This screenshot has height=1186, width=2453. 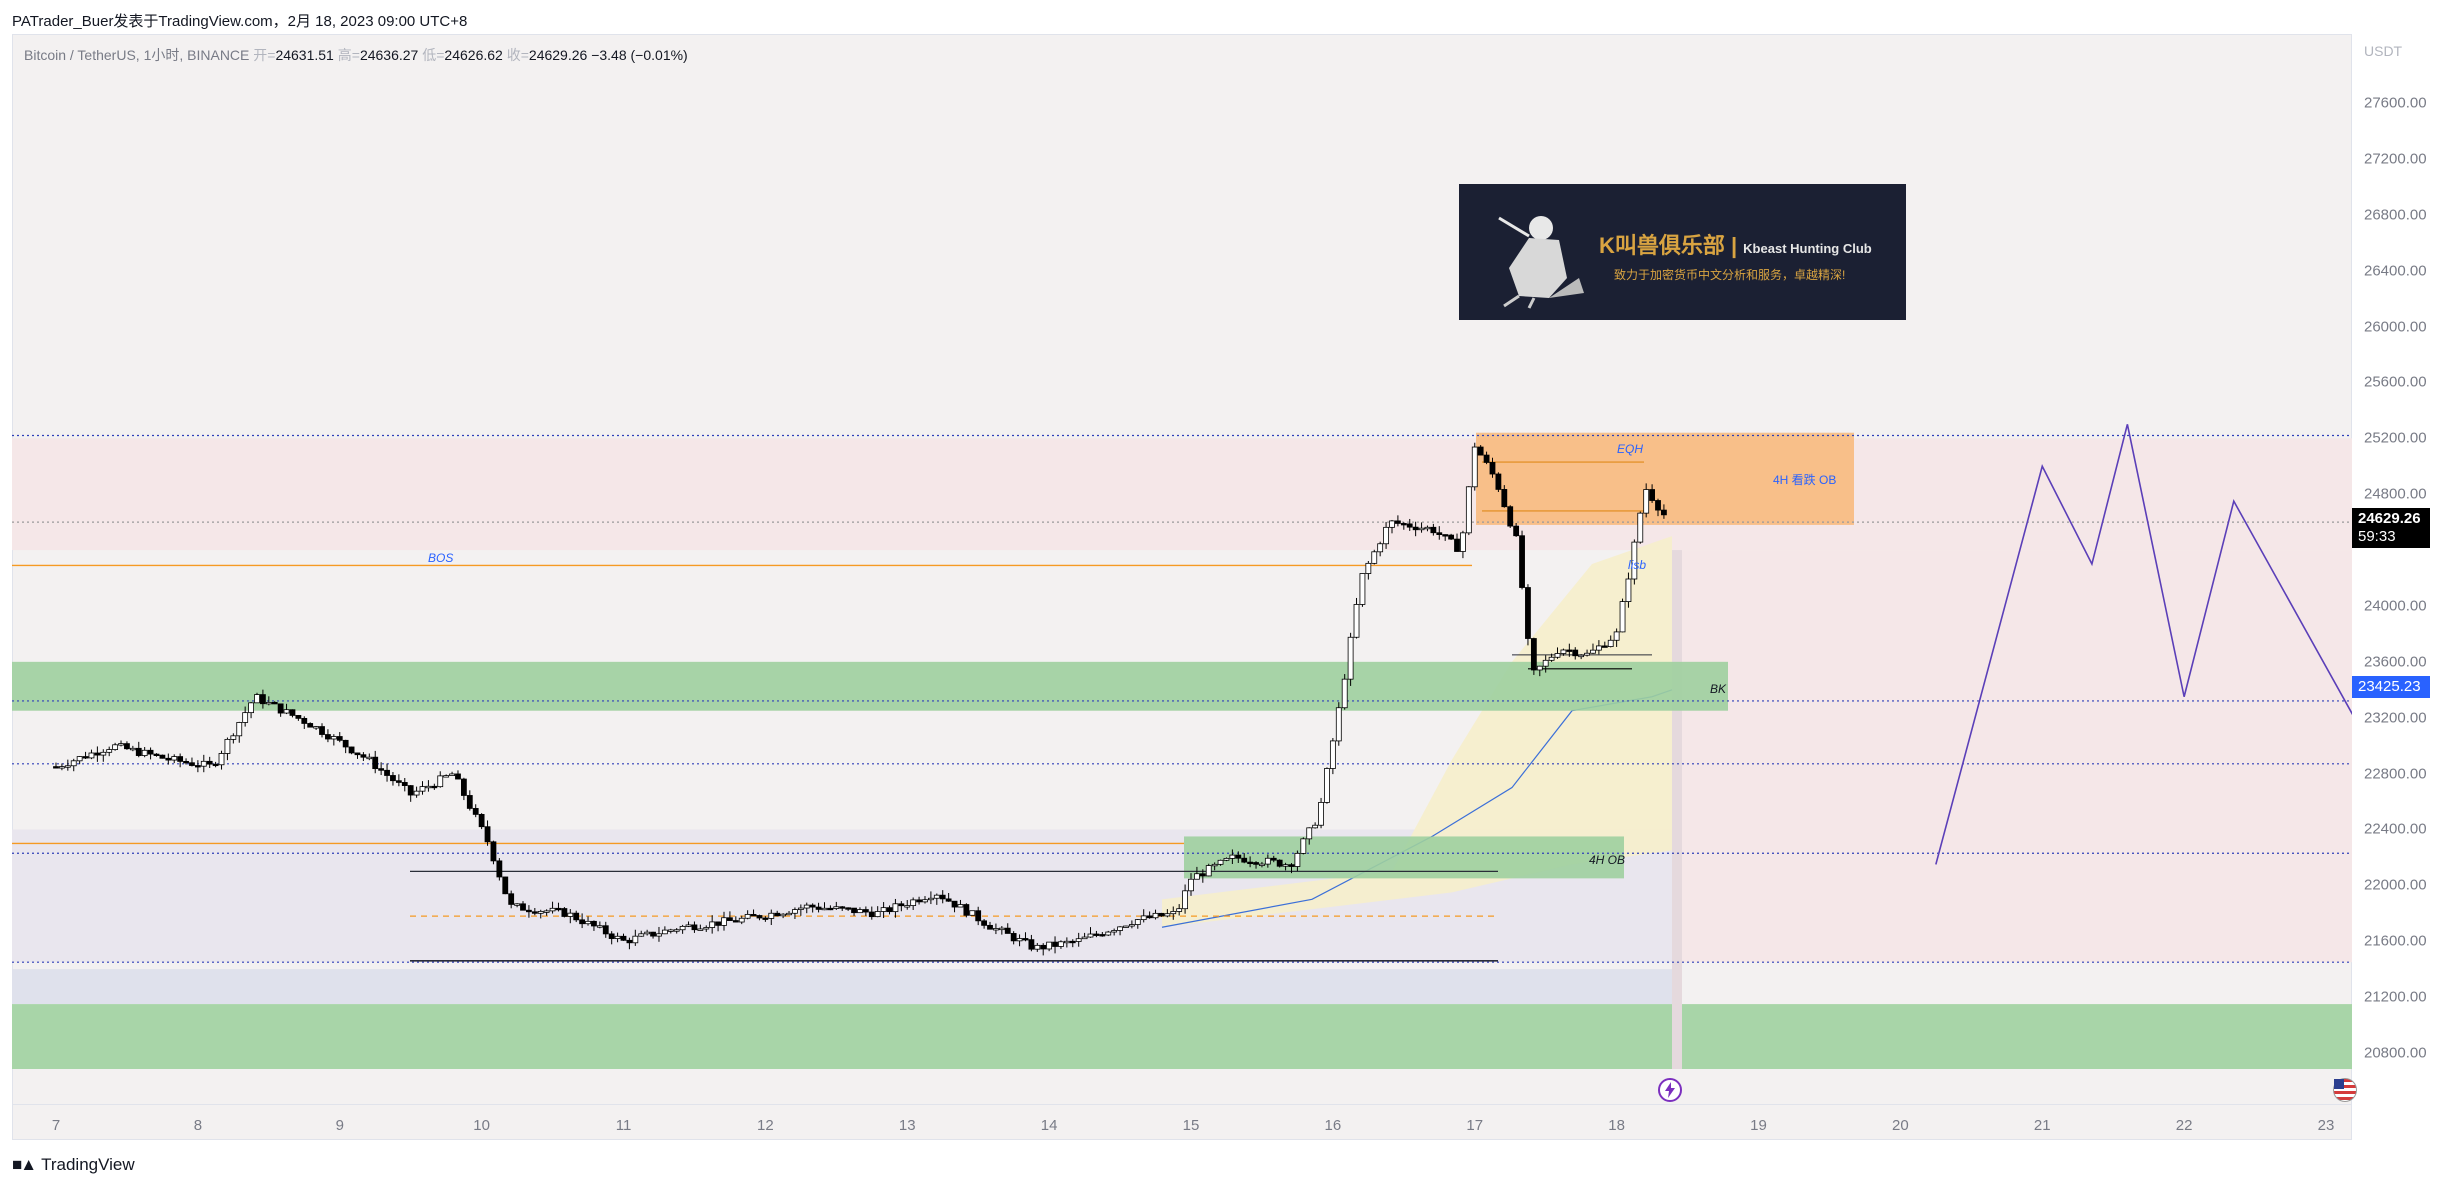 What do you see at coordinates (1637, 565) in the screenshot?
I see `lisb-label: lisb` at bounding box center [1637, 565].